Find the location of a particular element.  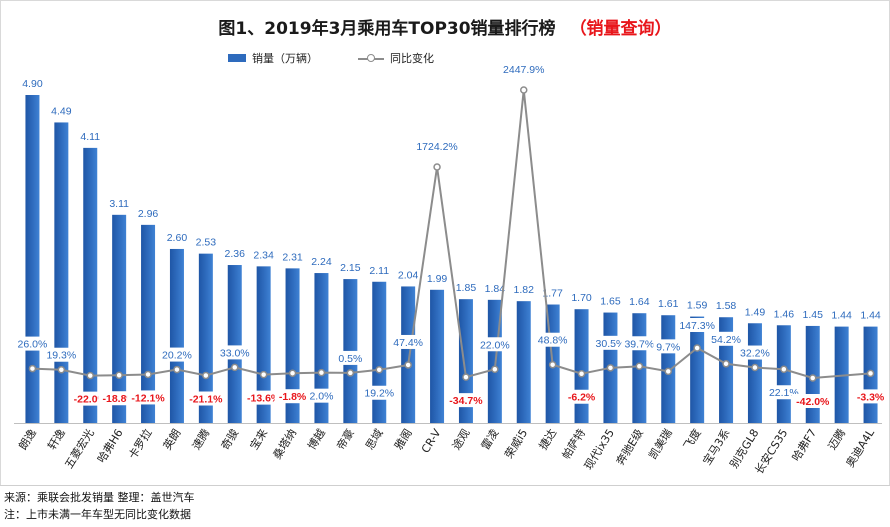

bar-value-label: 1.99 is located at coordinates (437, 279).